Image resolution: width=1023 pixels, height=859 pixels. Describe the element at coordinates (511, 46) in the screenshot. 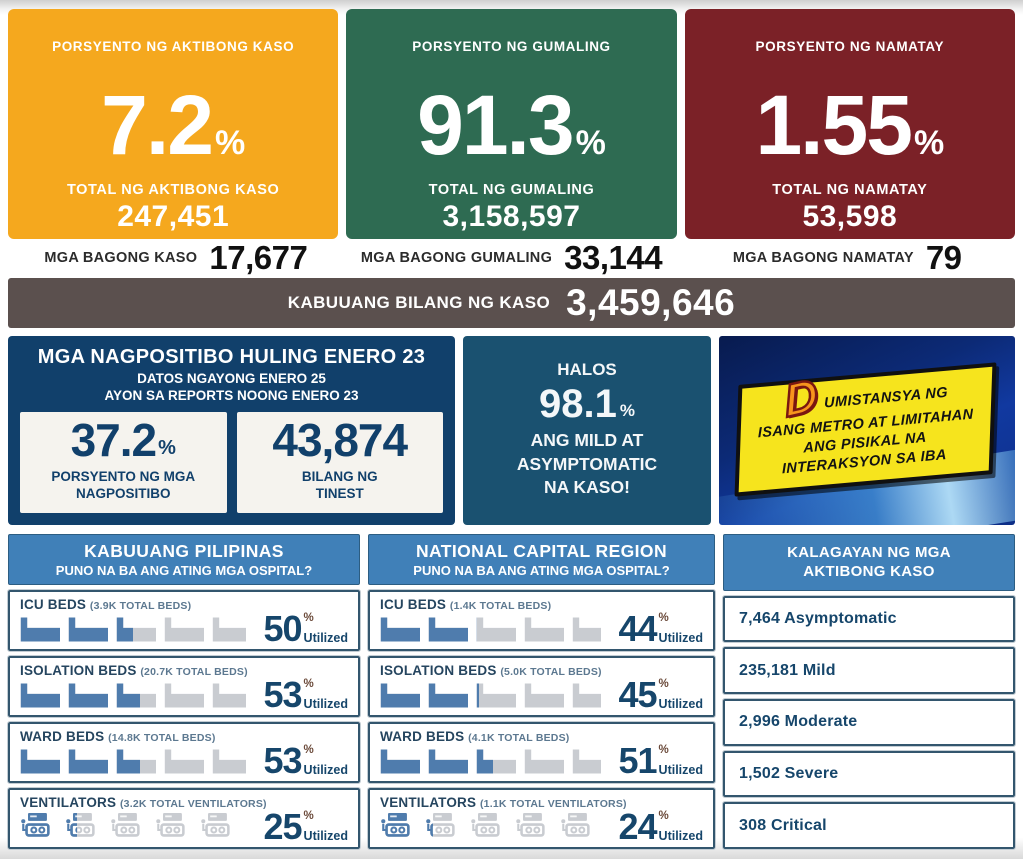

I see `recovered-percent-label: PORSYENTO NG GUMALING` at that location.